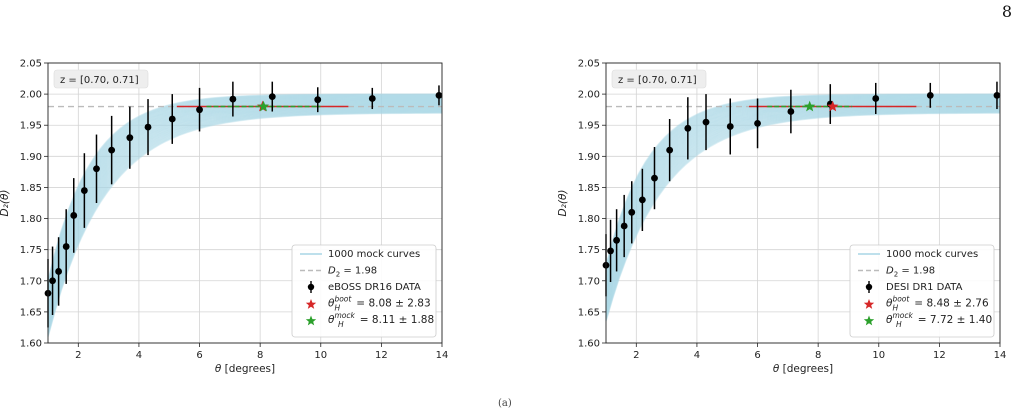 The height and width of the screenshot is (409, 1021). I want to click on legend-boot-star, so click(311, 304).